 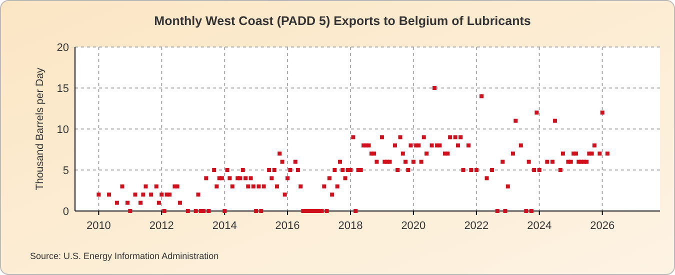 I want to click on x-tick-label: 2020, so click(x=413, y=226).